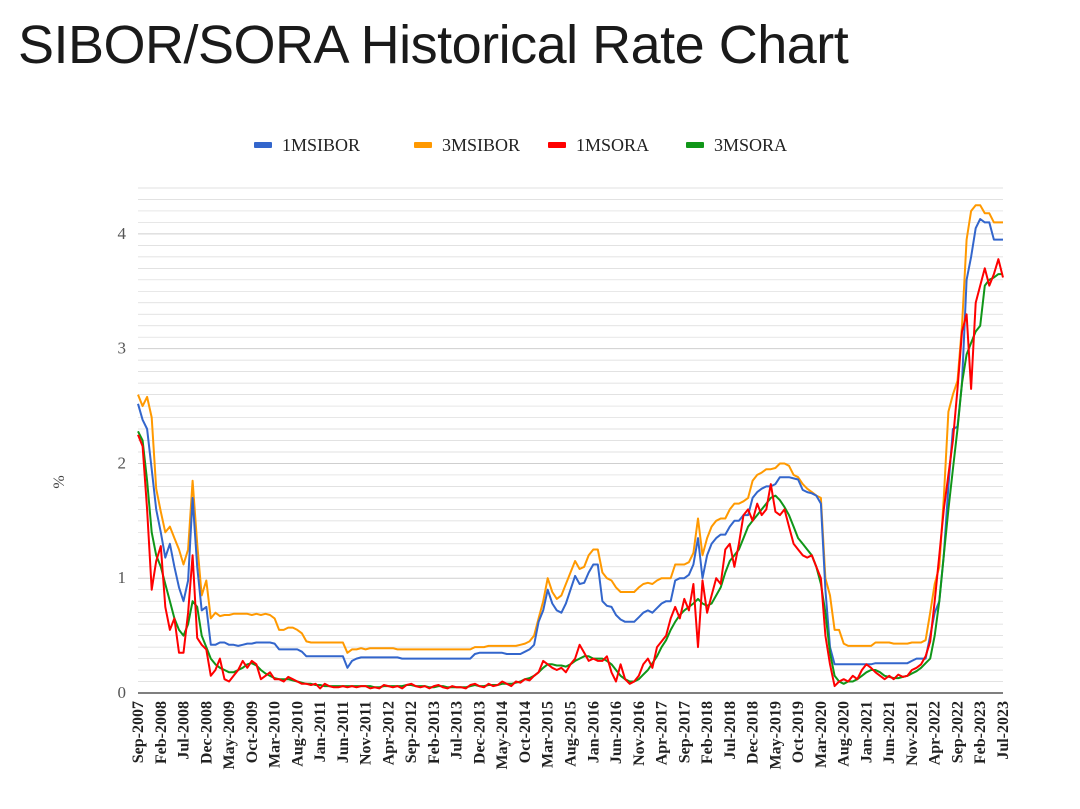  What do you see at coordinates (639, 733) in the screenshot?
I see `x-tick-label: Nov-2016` at bounding box center [639, 733].